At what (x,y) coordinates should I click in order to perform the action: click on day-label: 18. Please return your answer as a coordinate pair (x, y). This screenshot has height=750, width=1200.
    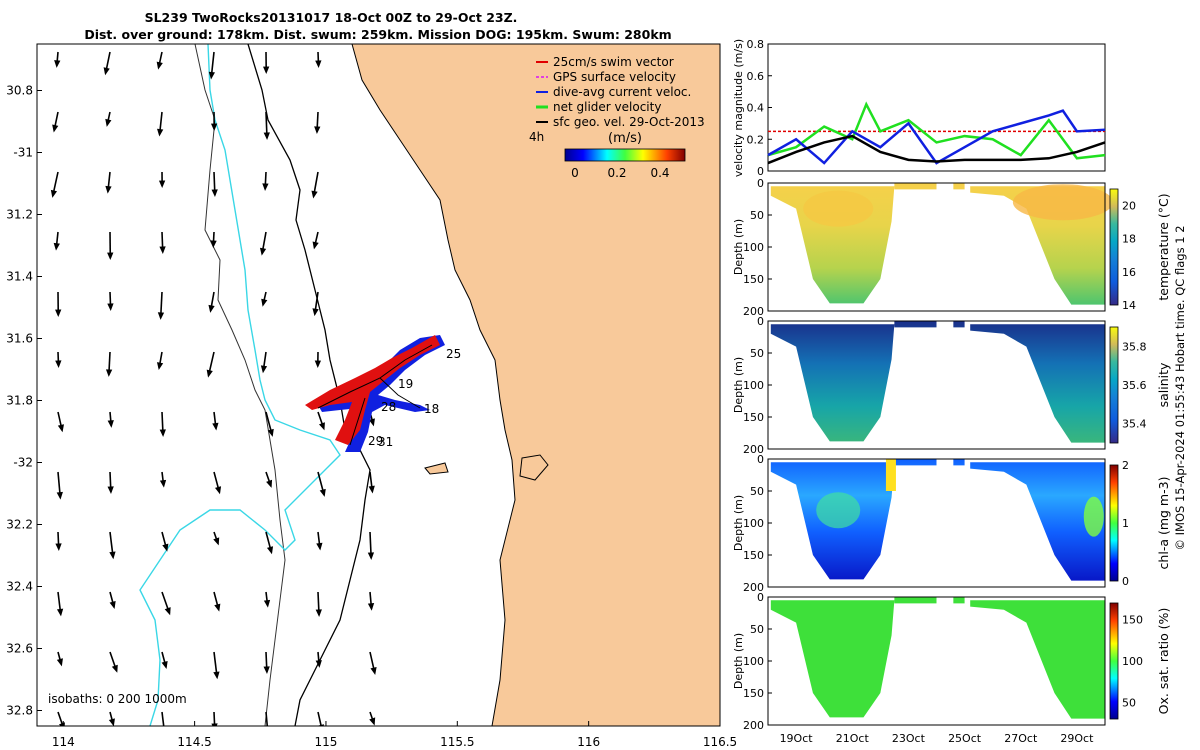
    Looking at the image, I should click on (431, 409).